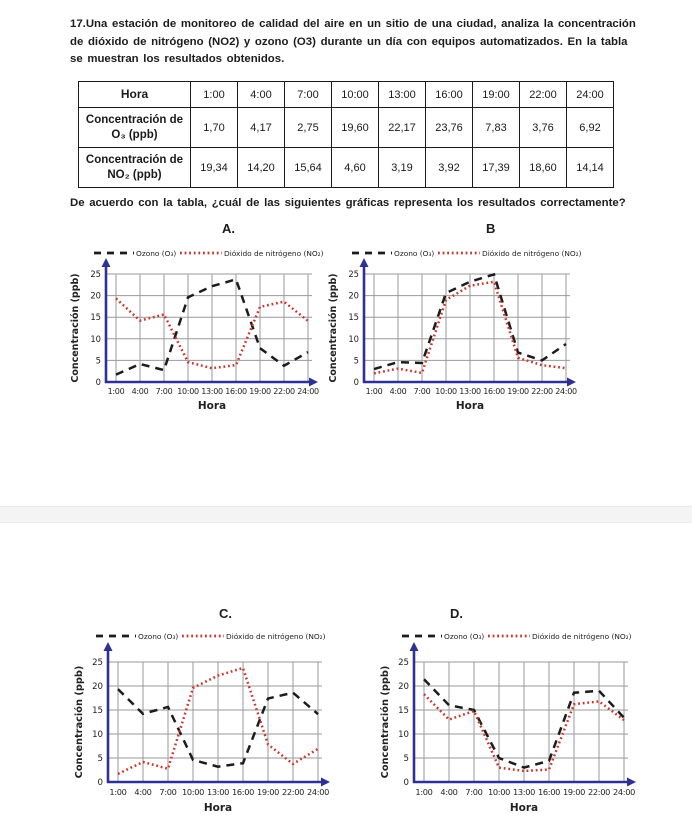 Image resolution: width=692 pixels, height=828 pixels. I want to click on table-time-cell: 22:00, so click(543, 94).